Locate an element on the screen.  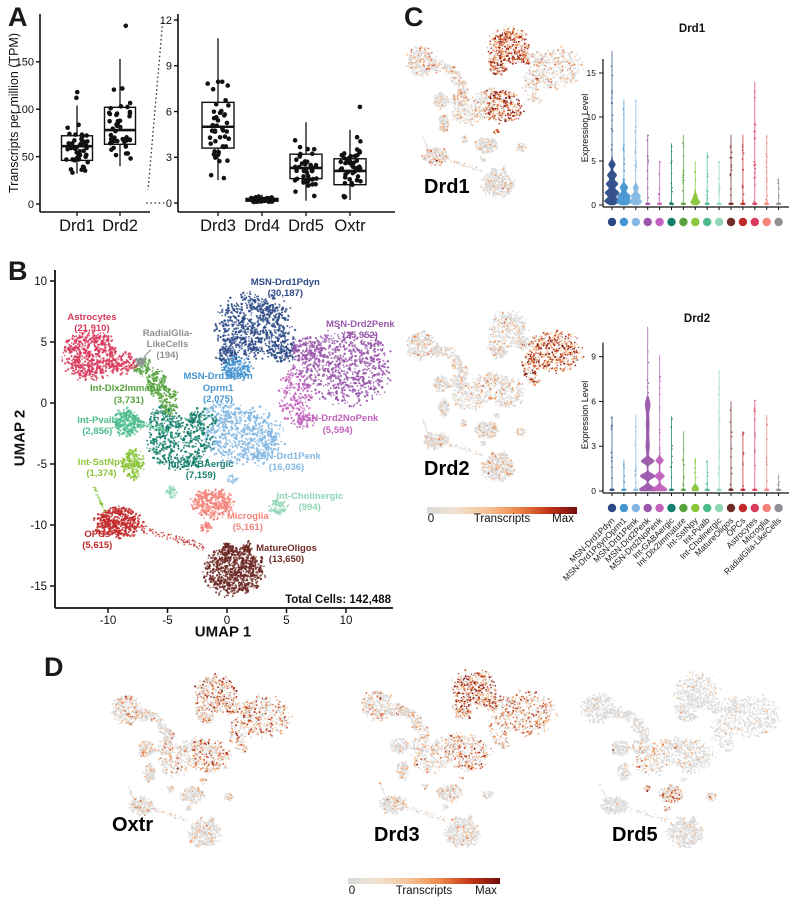
violin-ytick: 15 is located at coordinates (592, 73).